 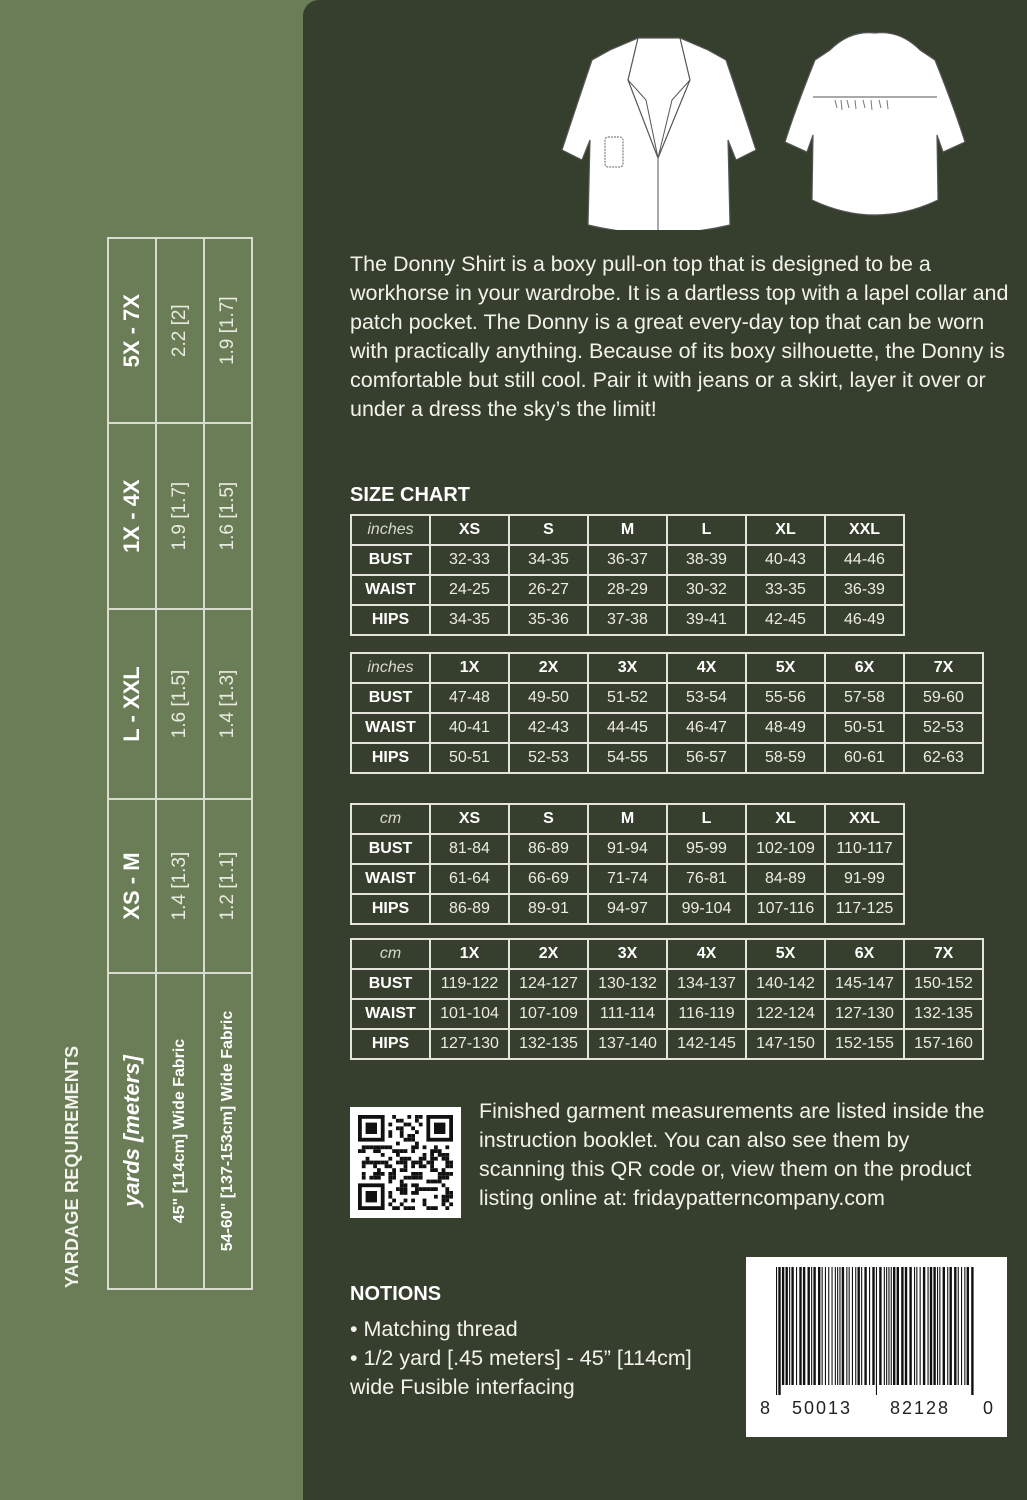 I want to click on unit-label: inches, so click(x=390, y=530).